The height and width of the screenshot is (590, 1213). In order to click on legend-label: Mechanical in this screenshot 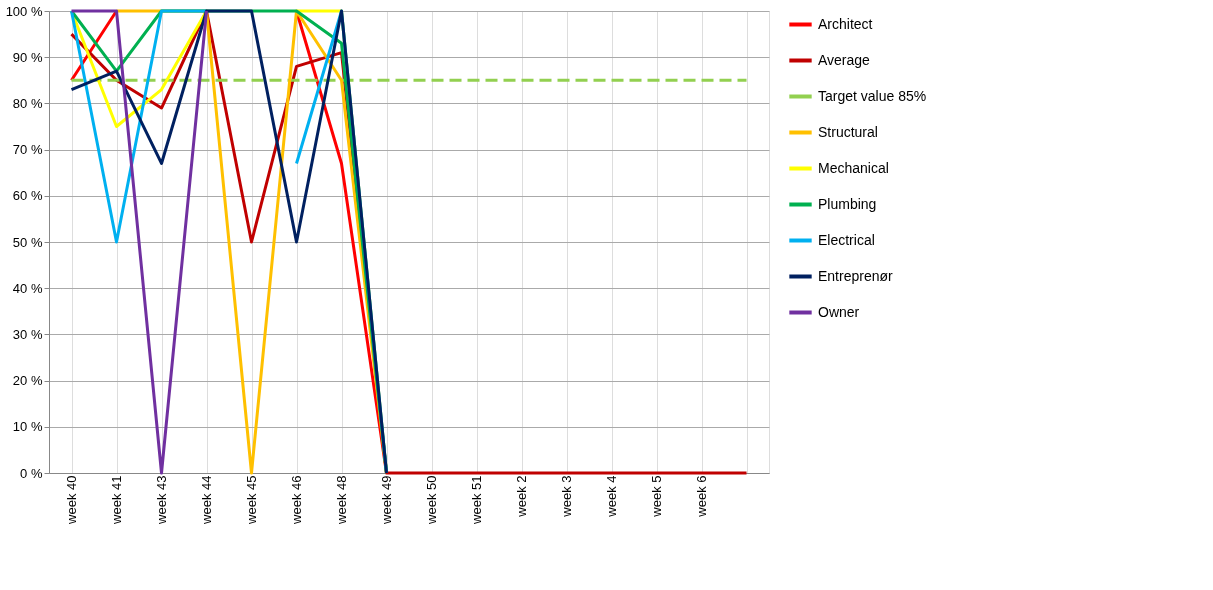, I will do `click(853, 167)`.